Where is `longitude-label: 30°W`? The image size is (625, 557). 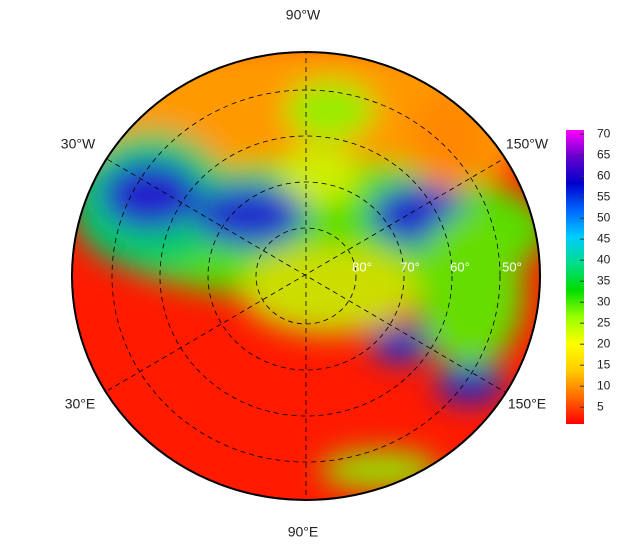 longitude-label: 30°W is located at coordinates (78, 144).